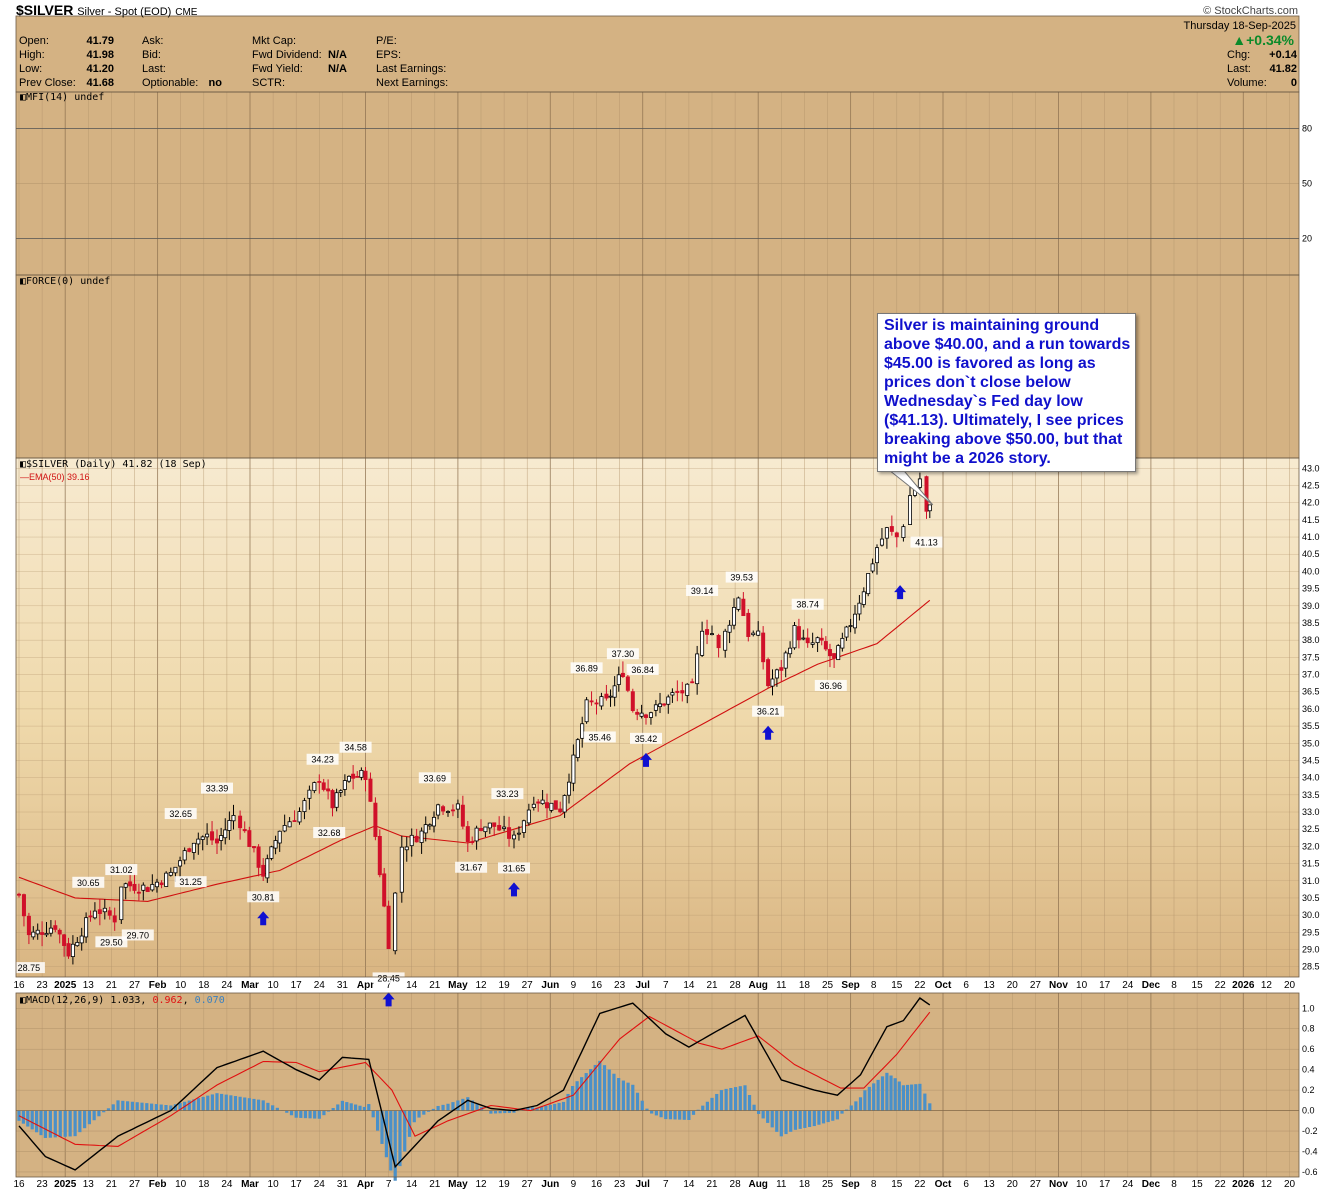 The height and width of the screenshot is (1197, 1340). Describe the element at coordinates (1311, 468) in the screenshot. I see `price-y-tick: 43.0` at that location.